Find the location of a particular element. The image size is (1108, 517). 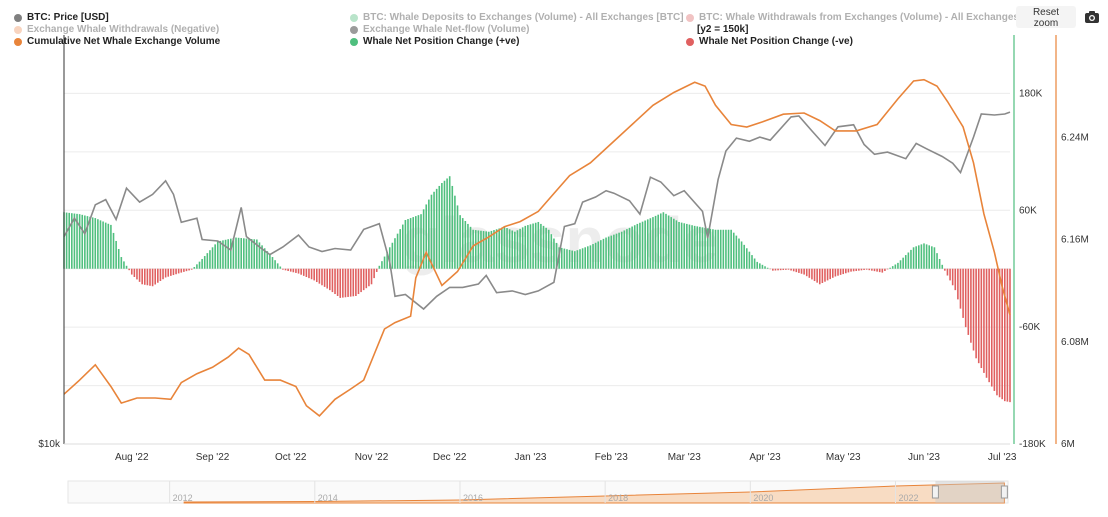

navigator: 2012 2014 2016 2018 2020 2022 is located at coordinates (538, 492).